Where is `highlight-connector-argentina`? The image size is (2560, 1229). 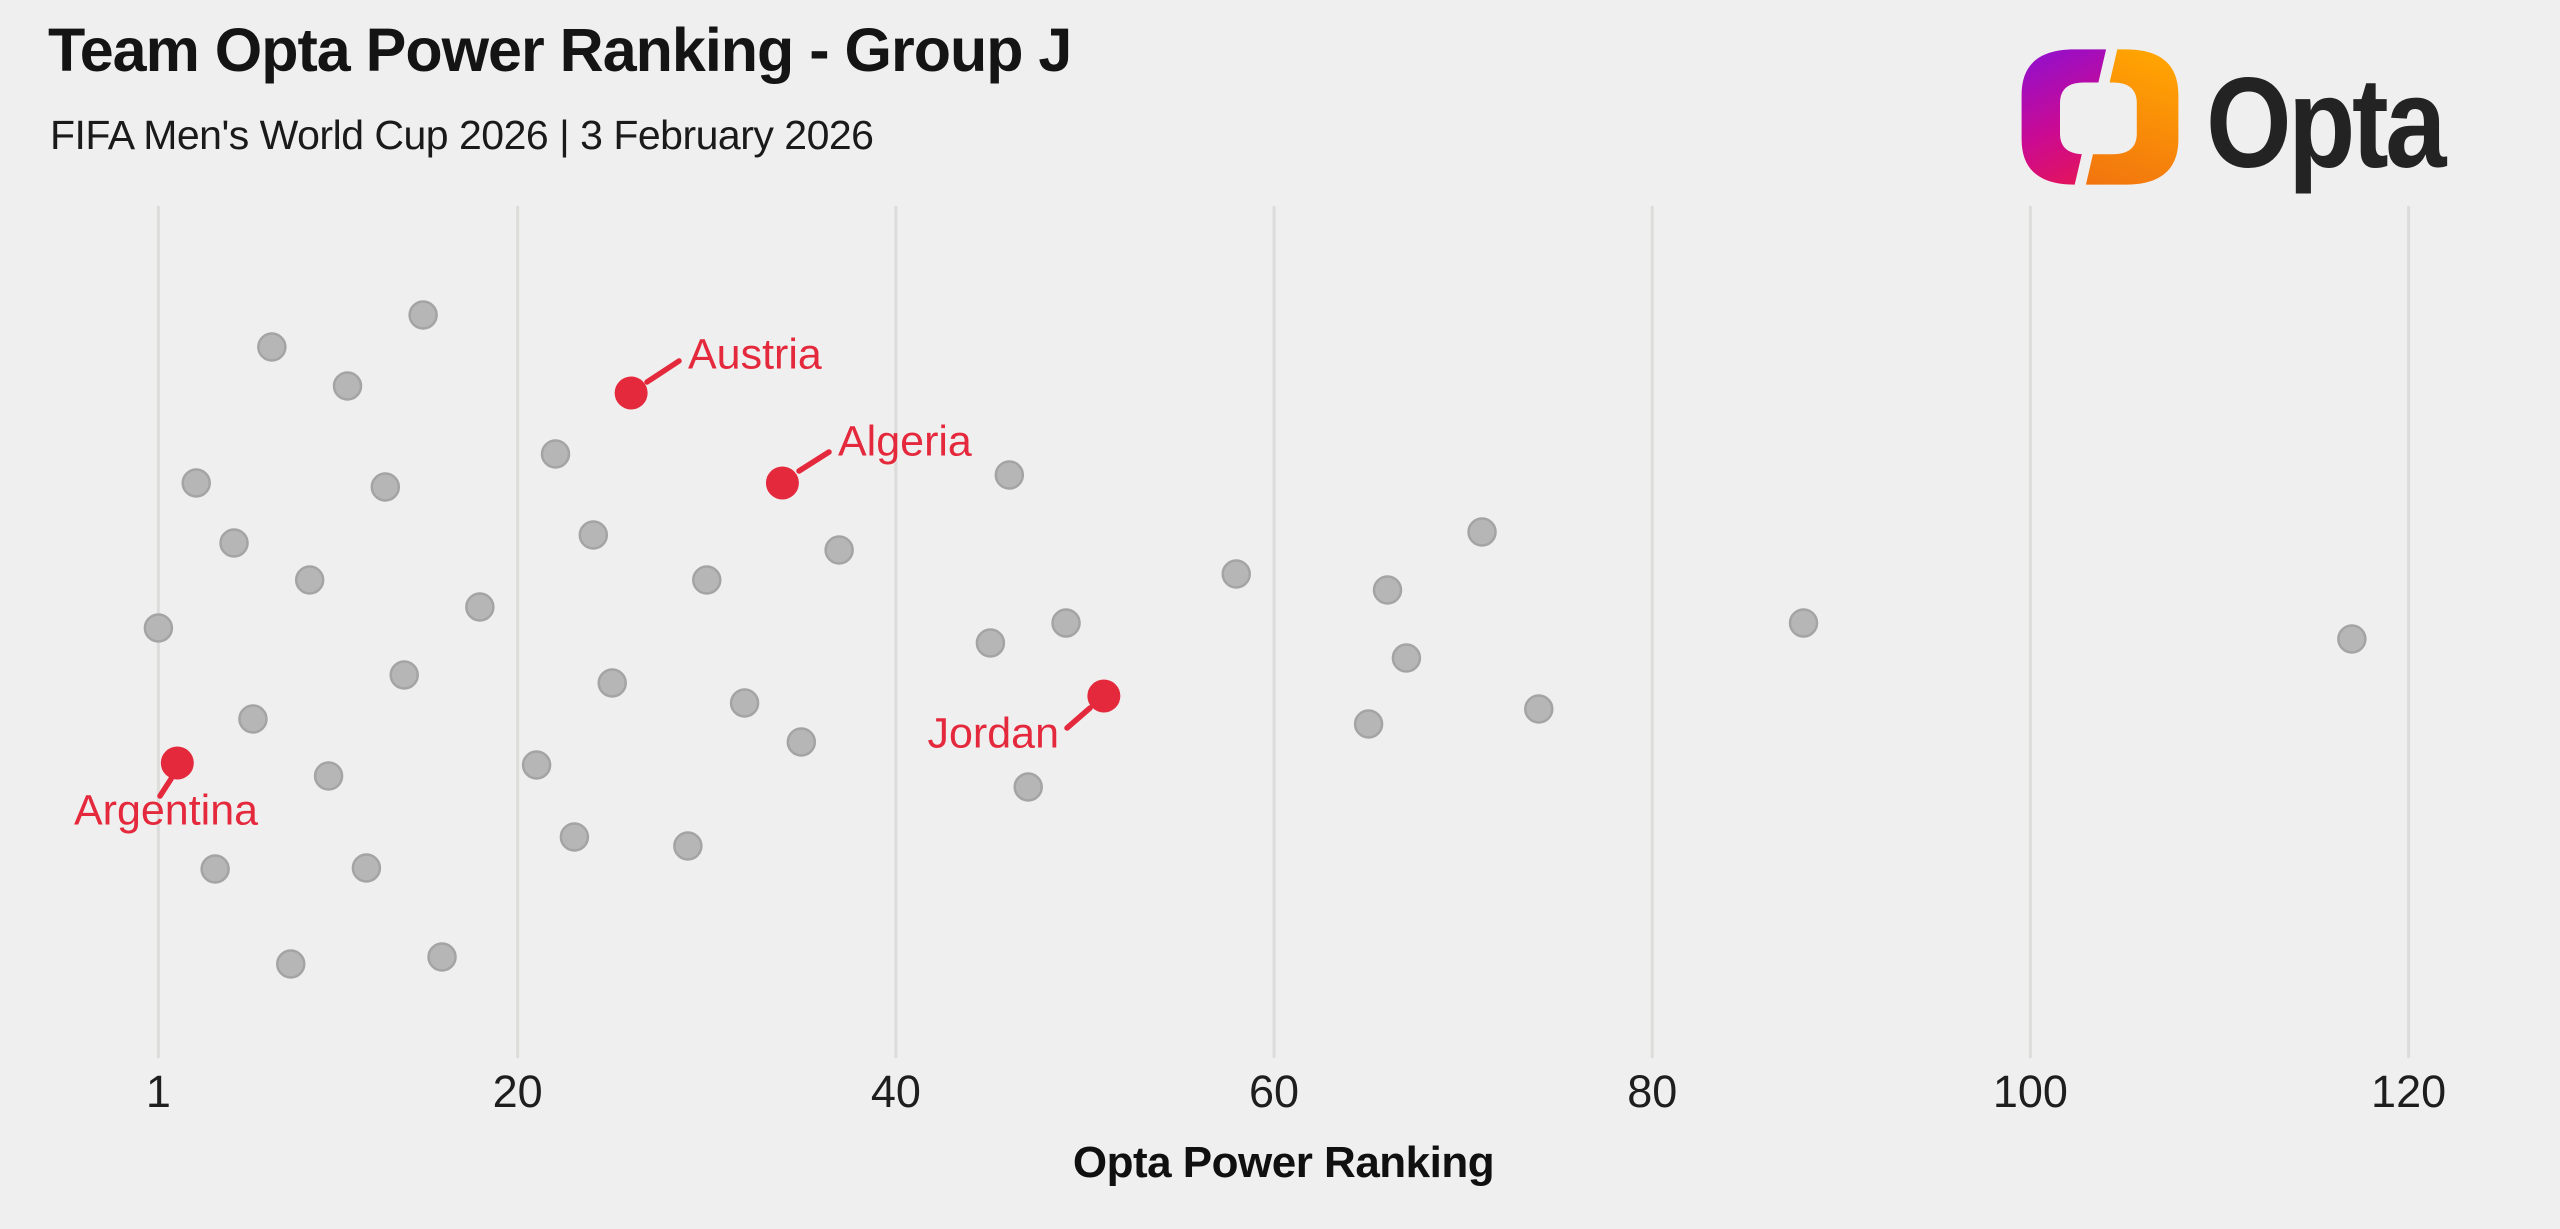 highlight-connector-argentina is located at coordinates (165, 787).